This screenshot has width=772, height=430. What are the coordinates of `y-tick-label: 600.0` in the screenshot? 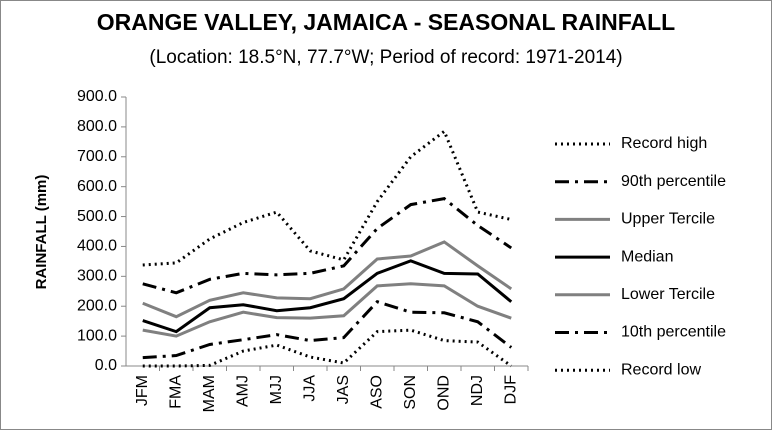 It's located at (97, 186).